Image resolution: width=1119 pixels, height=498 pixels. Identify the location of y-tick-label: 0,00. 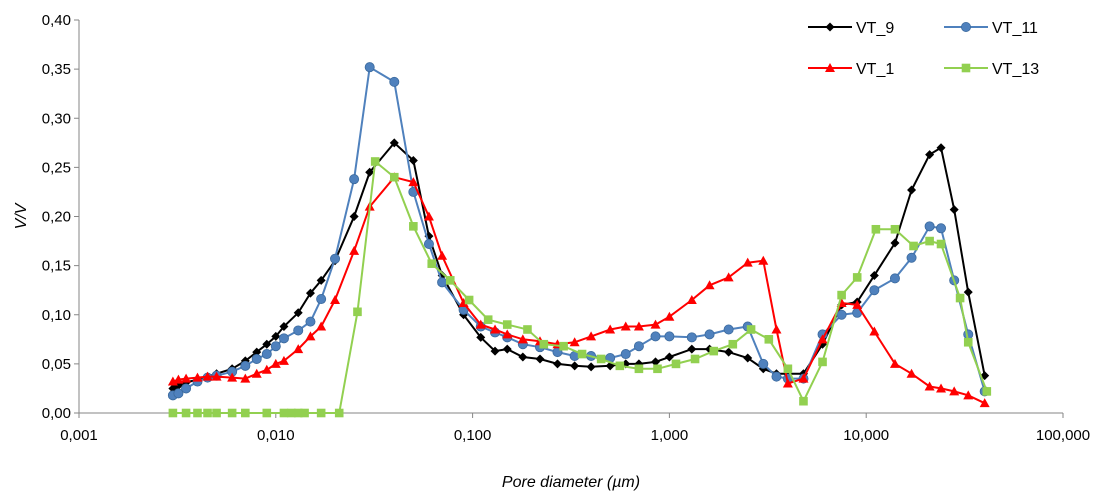
(56, 413).